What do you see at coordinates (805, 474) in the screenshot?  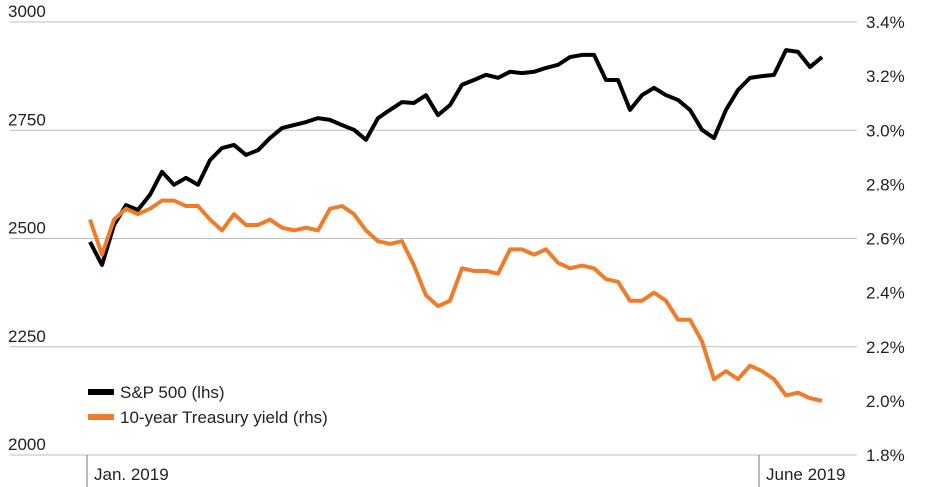 I see `x-tick-label: June 2019` at bounding box center [805, 474].